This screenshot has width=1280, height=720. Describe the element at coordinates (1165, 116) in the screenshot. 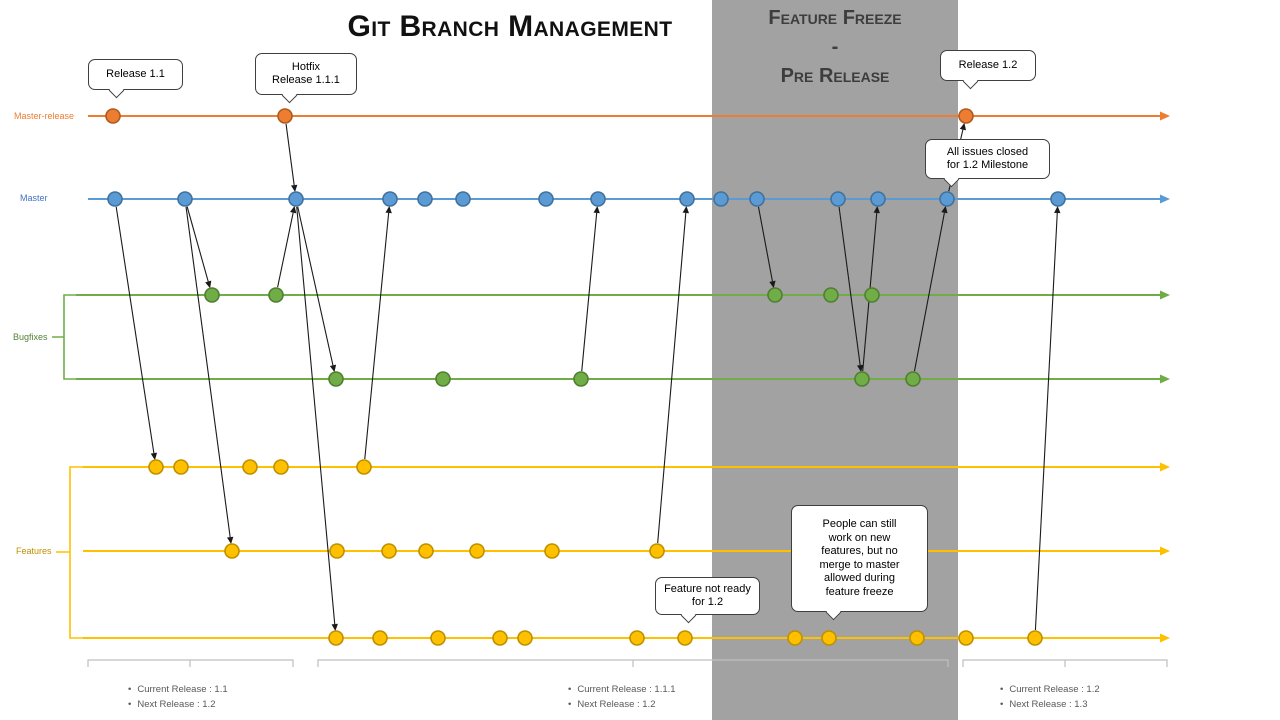

I see `branch-arrowhead-master-release` at that location.